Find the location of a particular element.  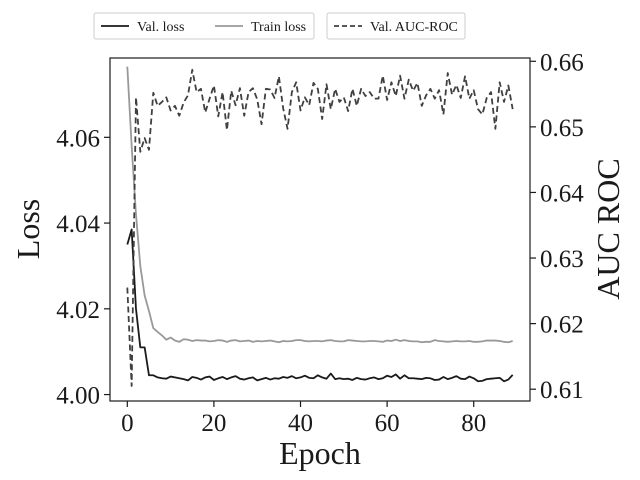

legend-label-val-auc: Val. AUC-ROC is located at coordinates (414, 27).